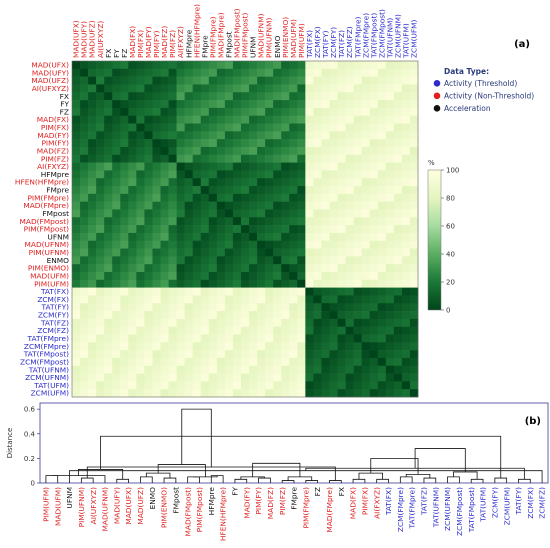 The height and width of the screenshot is (548, 550). I want to click on row-label: ZCM(FMpre), so click(46, 346).